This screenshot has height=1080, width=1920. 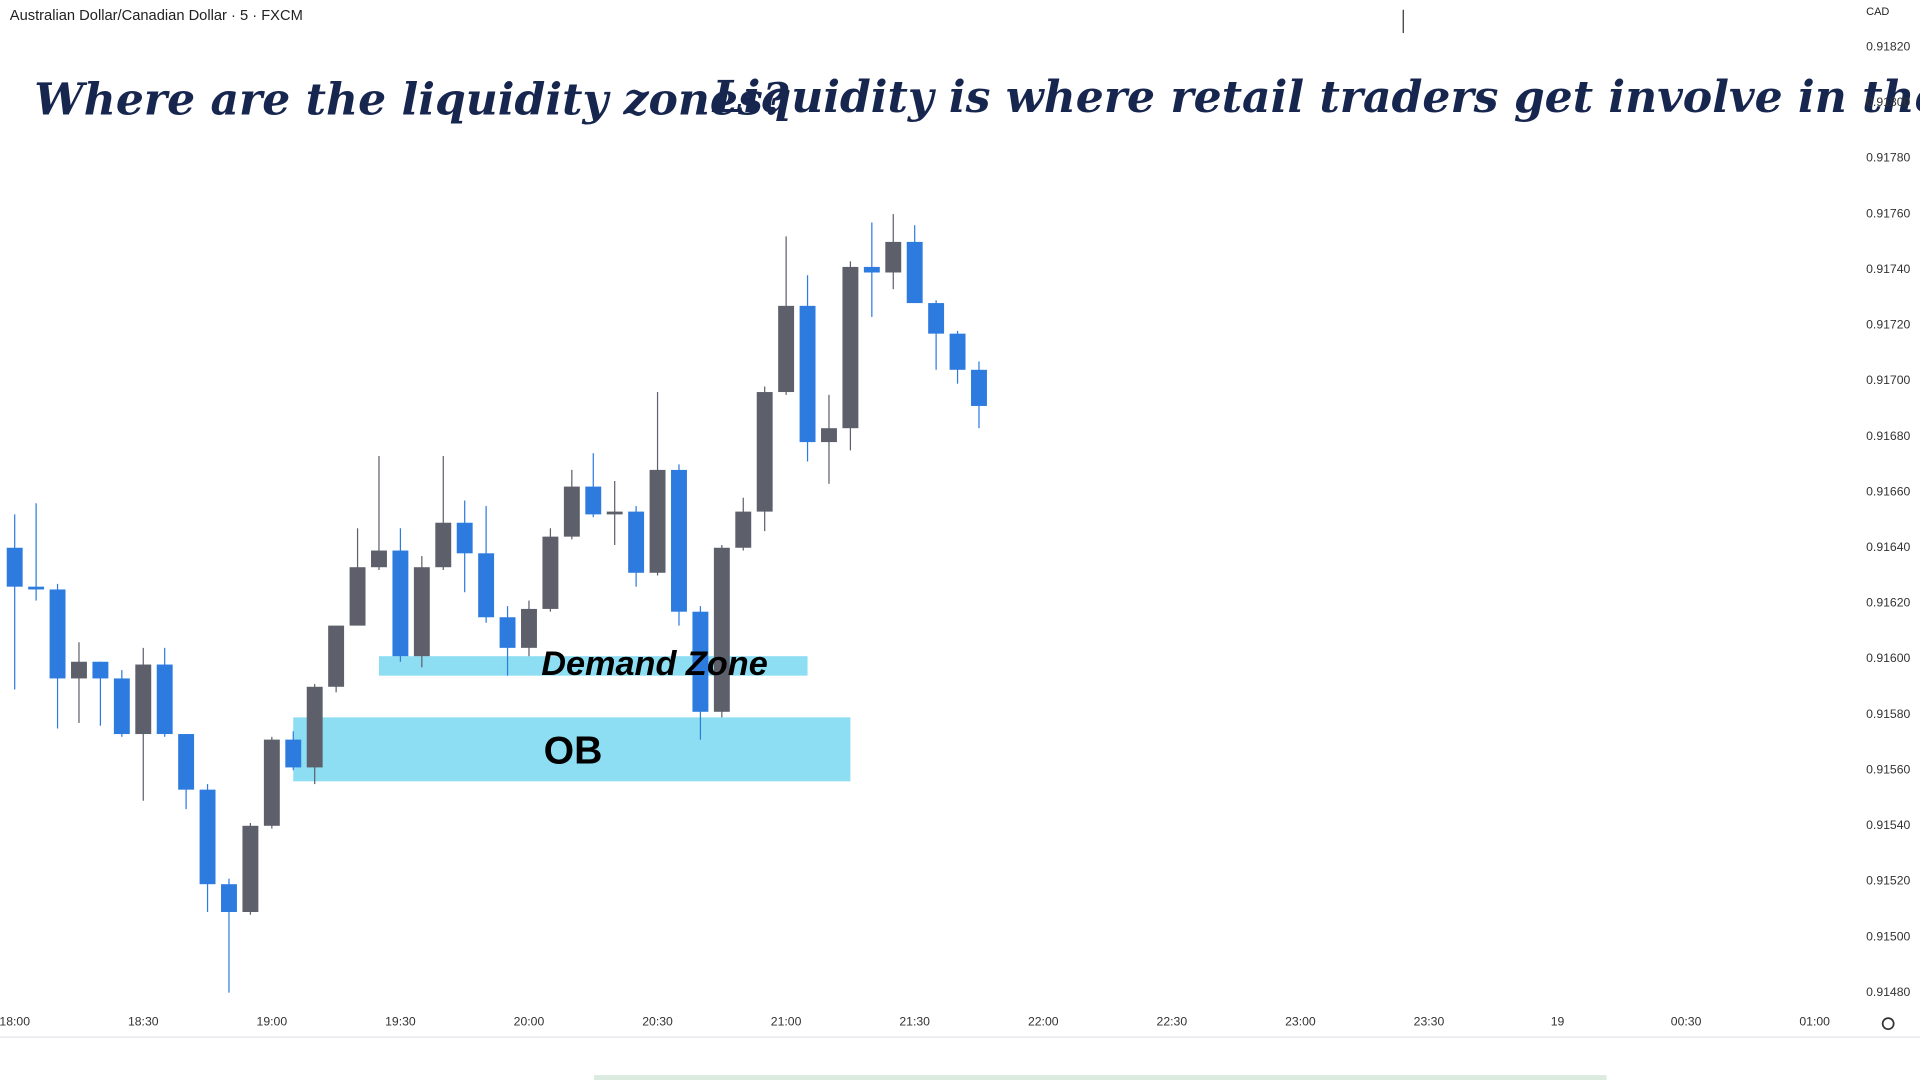 I want to click on x-tick-label: 18:30, so click(x=143, y=1022).